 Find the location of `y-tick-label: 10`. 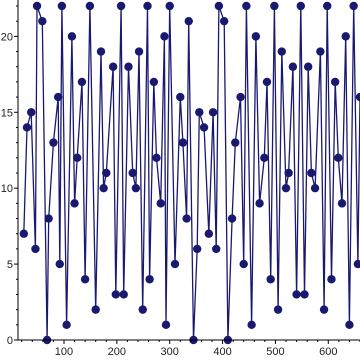

y-tick-label: 10 is located at coordinates (7, 189).